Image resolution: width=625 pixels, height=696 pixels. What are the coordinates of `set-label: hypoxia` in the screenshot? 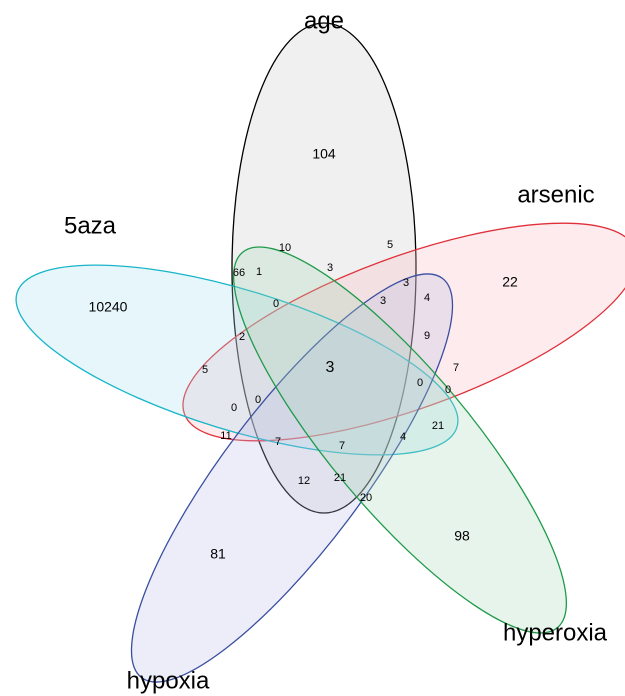 It's located at (168, 680).